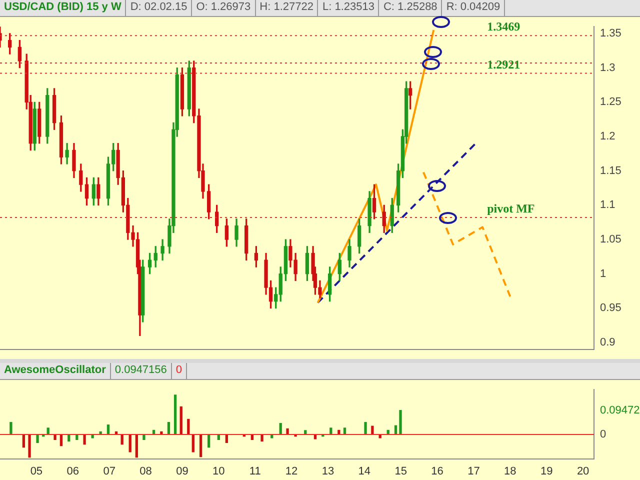 This screenshot has height=480, width=640. What do you see at coordinates (410, 8) in the screenshot?
I see `text: C: 1.25288` at bounding box center [410, 8].